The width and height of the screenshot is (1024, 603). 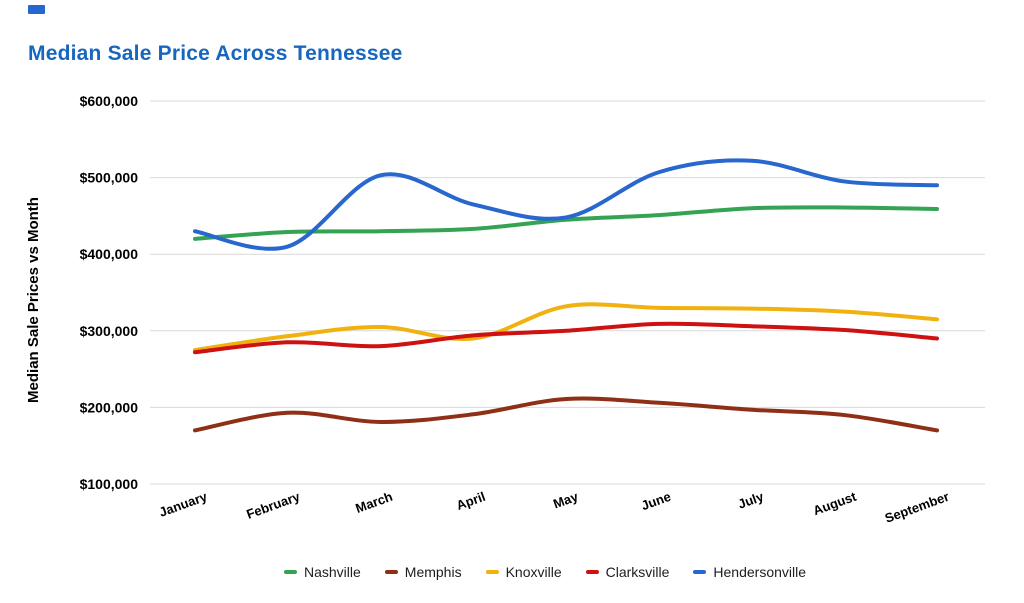 I want to click on legend-label: Clarksville, so click(x=637, y=572).